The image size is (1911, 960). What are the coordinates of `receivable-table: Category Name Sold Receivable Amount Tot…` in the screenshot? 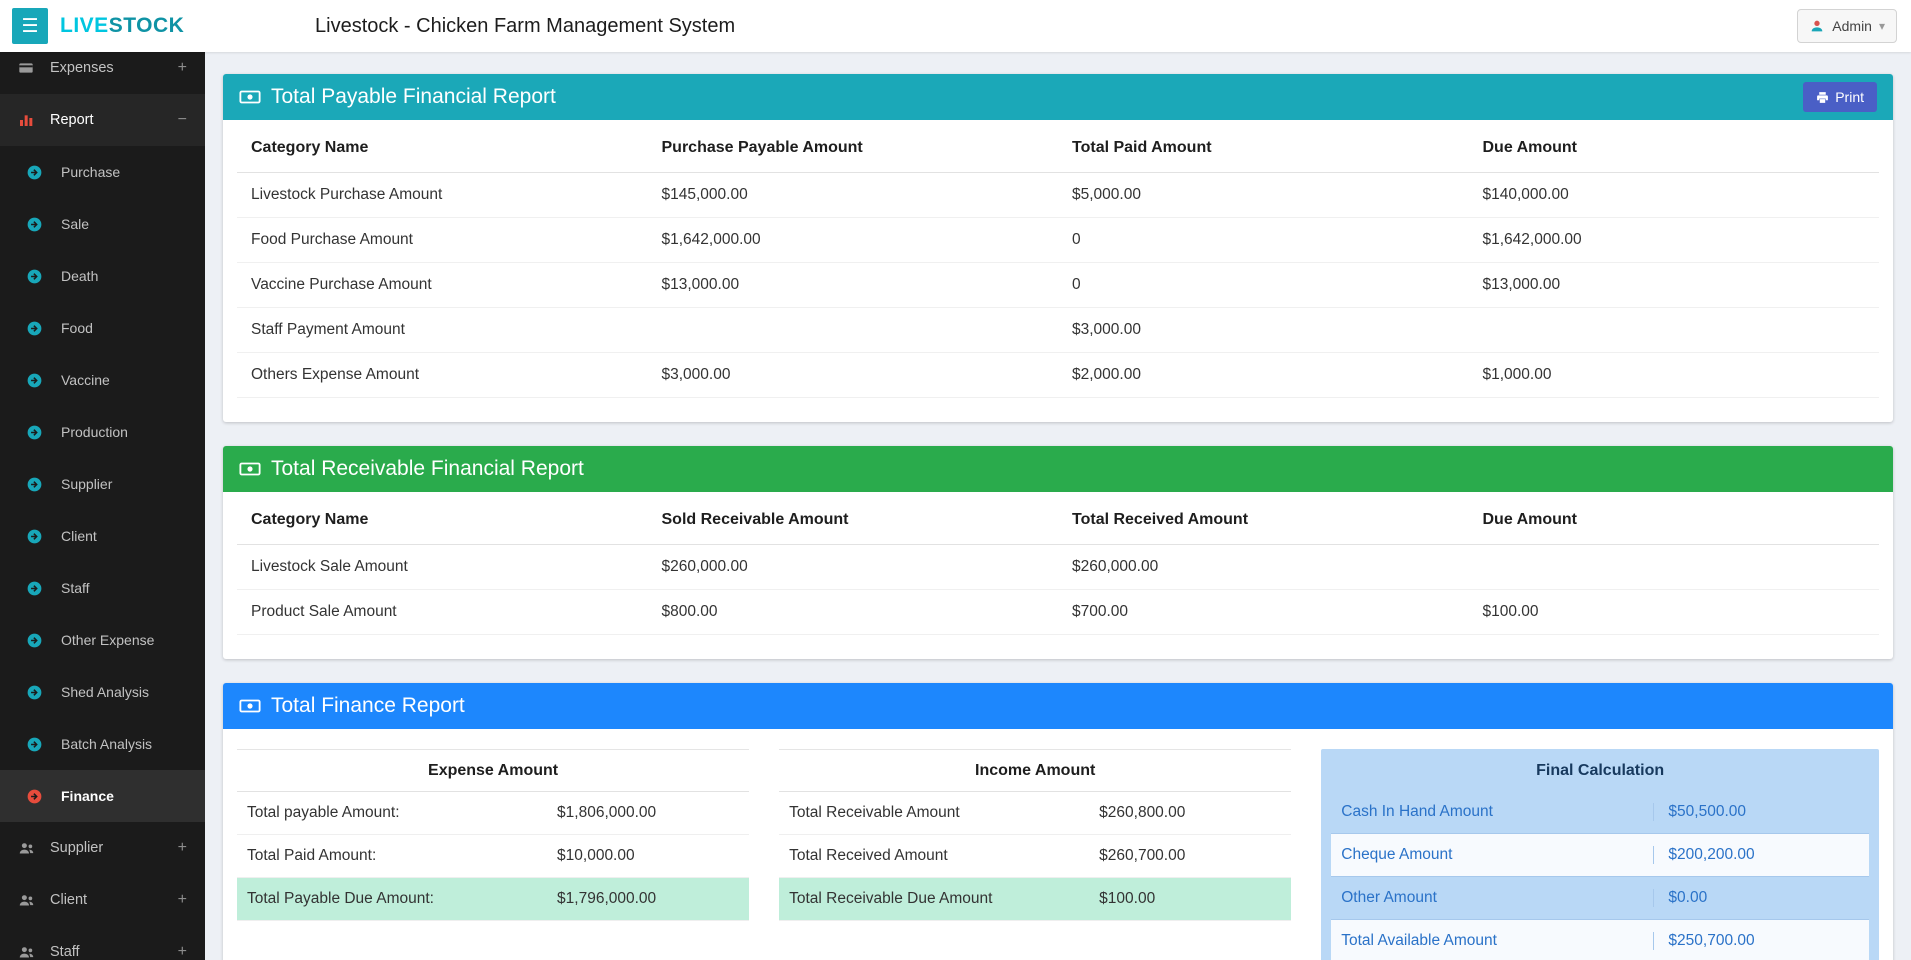 It's located at (1058, 565).